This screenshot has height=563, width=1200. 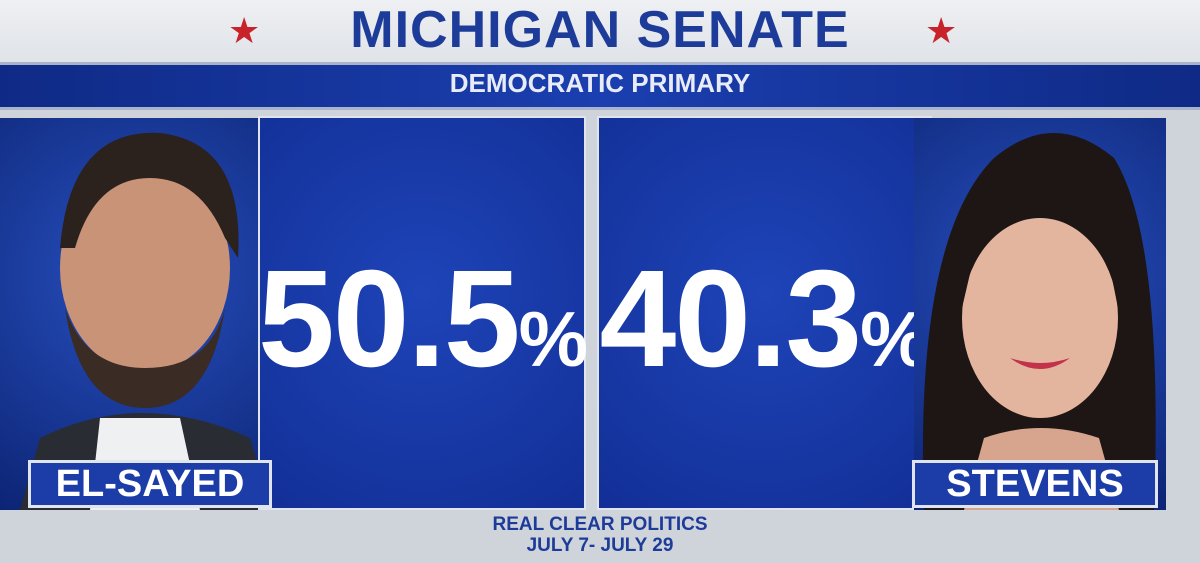 What do you see at coordinates (731, 319) in the screenshot?
I see `percentage-value: 40.3` at bounding box center [731, 319].